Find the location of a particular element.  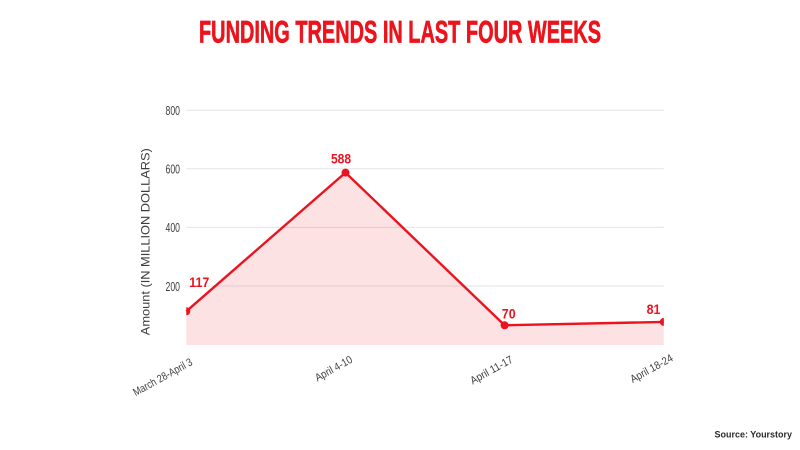

svg-text: 200 is located at coordinates (173, 286).